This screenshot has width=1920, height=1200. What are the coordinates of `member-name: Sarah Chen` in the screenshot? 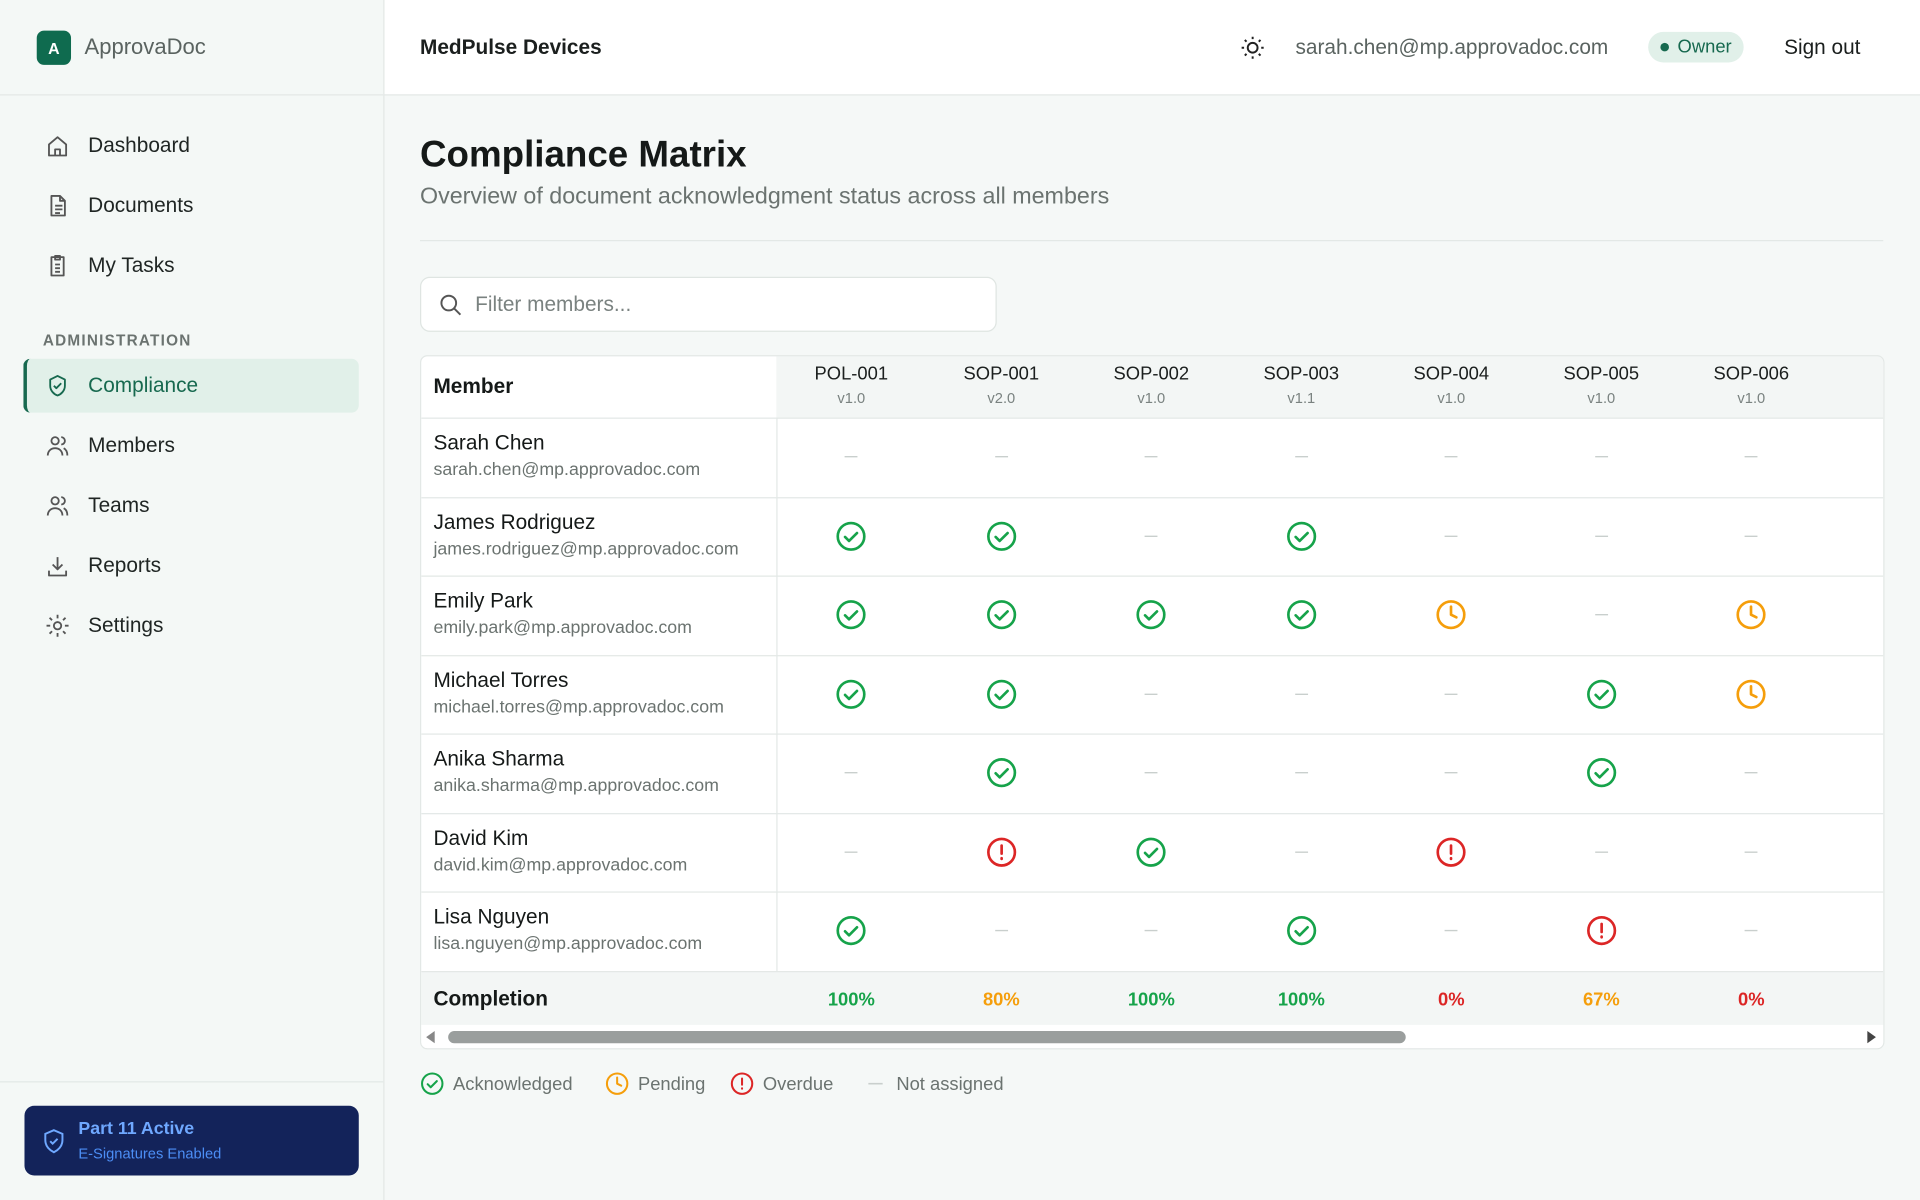 It's located at (489, 443).